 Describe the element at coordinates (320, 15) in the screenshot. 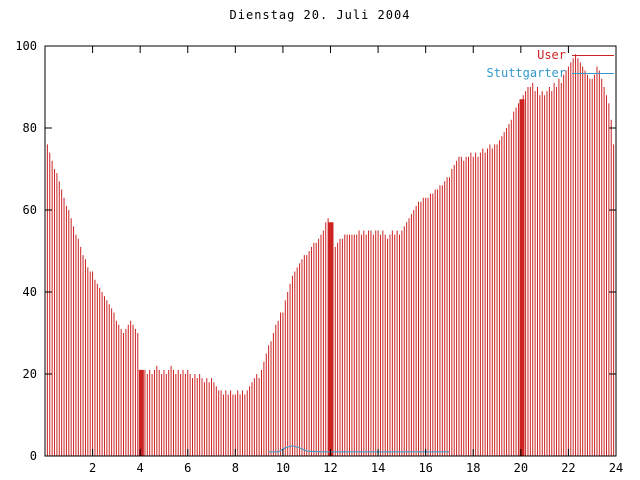

I see `chart-title: Dienstag 20. Juli 2004` at that location.